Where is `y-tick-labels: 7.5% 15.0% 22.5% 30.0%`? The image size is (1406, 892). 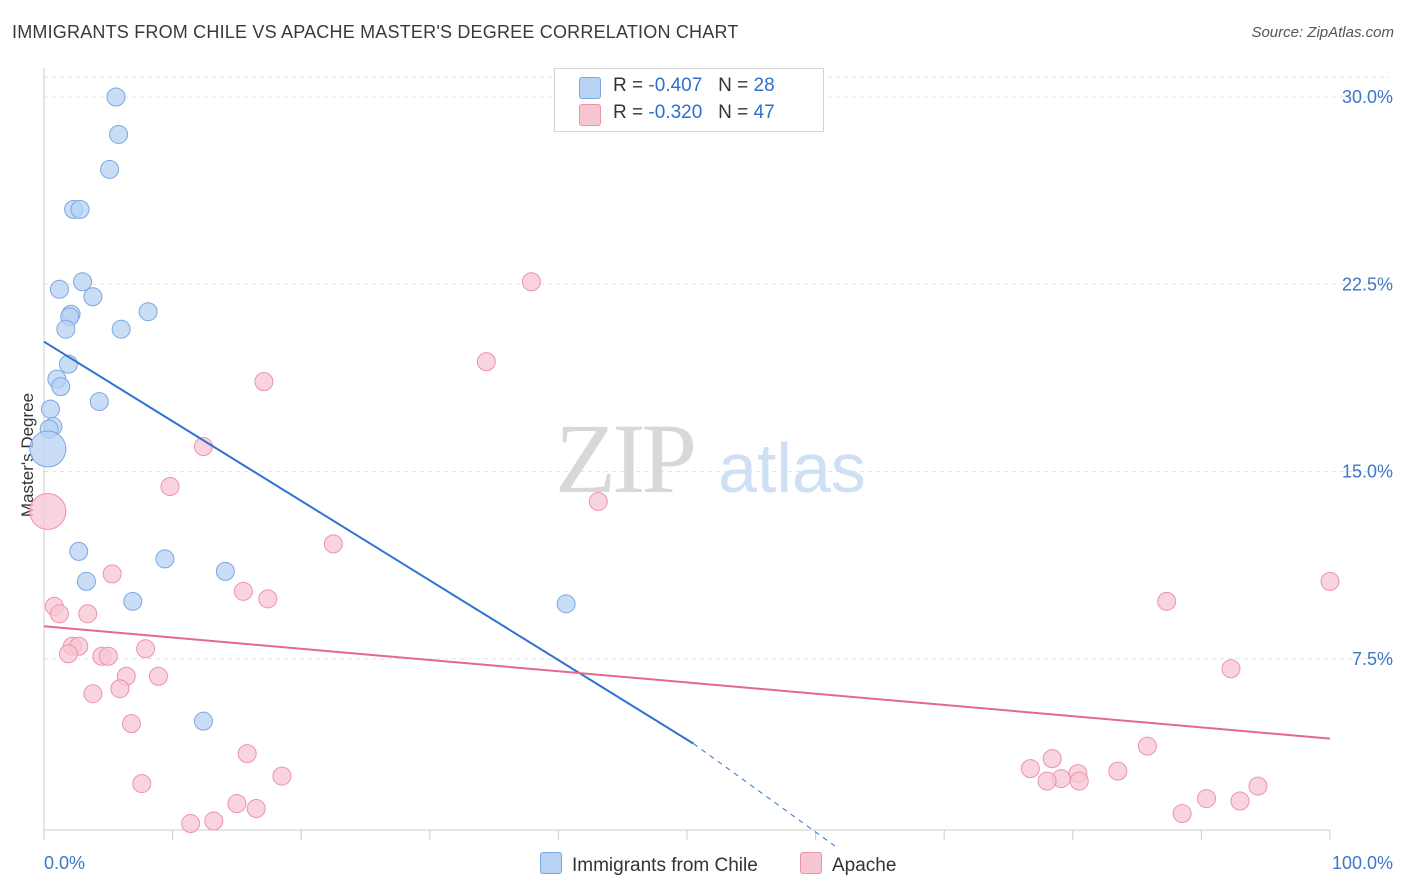
y-tick-labels: 7.5% 15.0% 22.5% 30.0% is located at coordinates (1367, 378).